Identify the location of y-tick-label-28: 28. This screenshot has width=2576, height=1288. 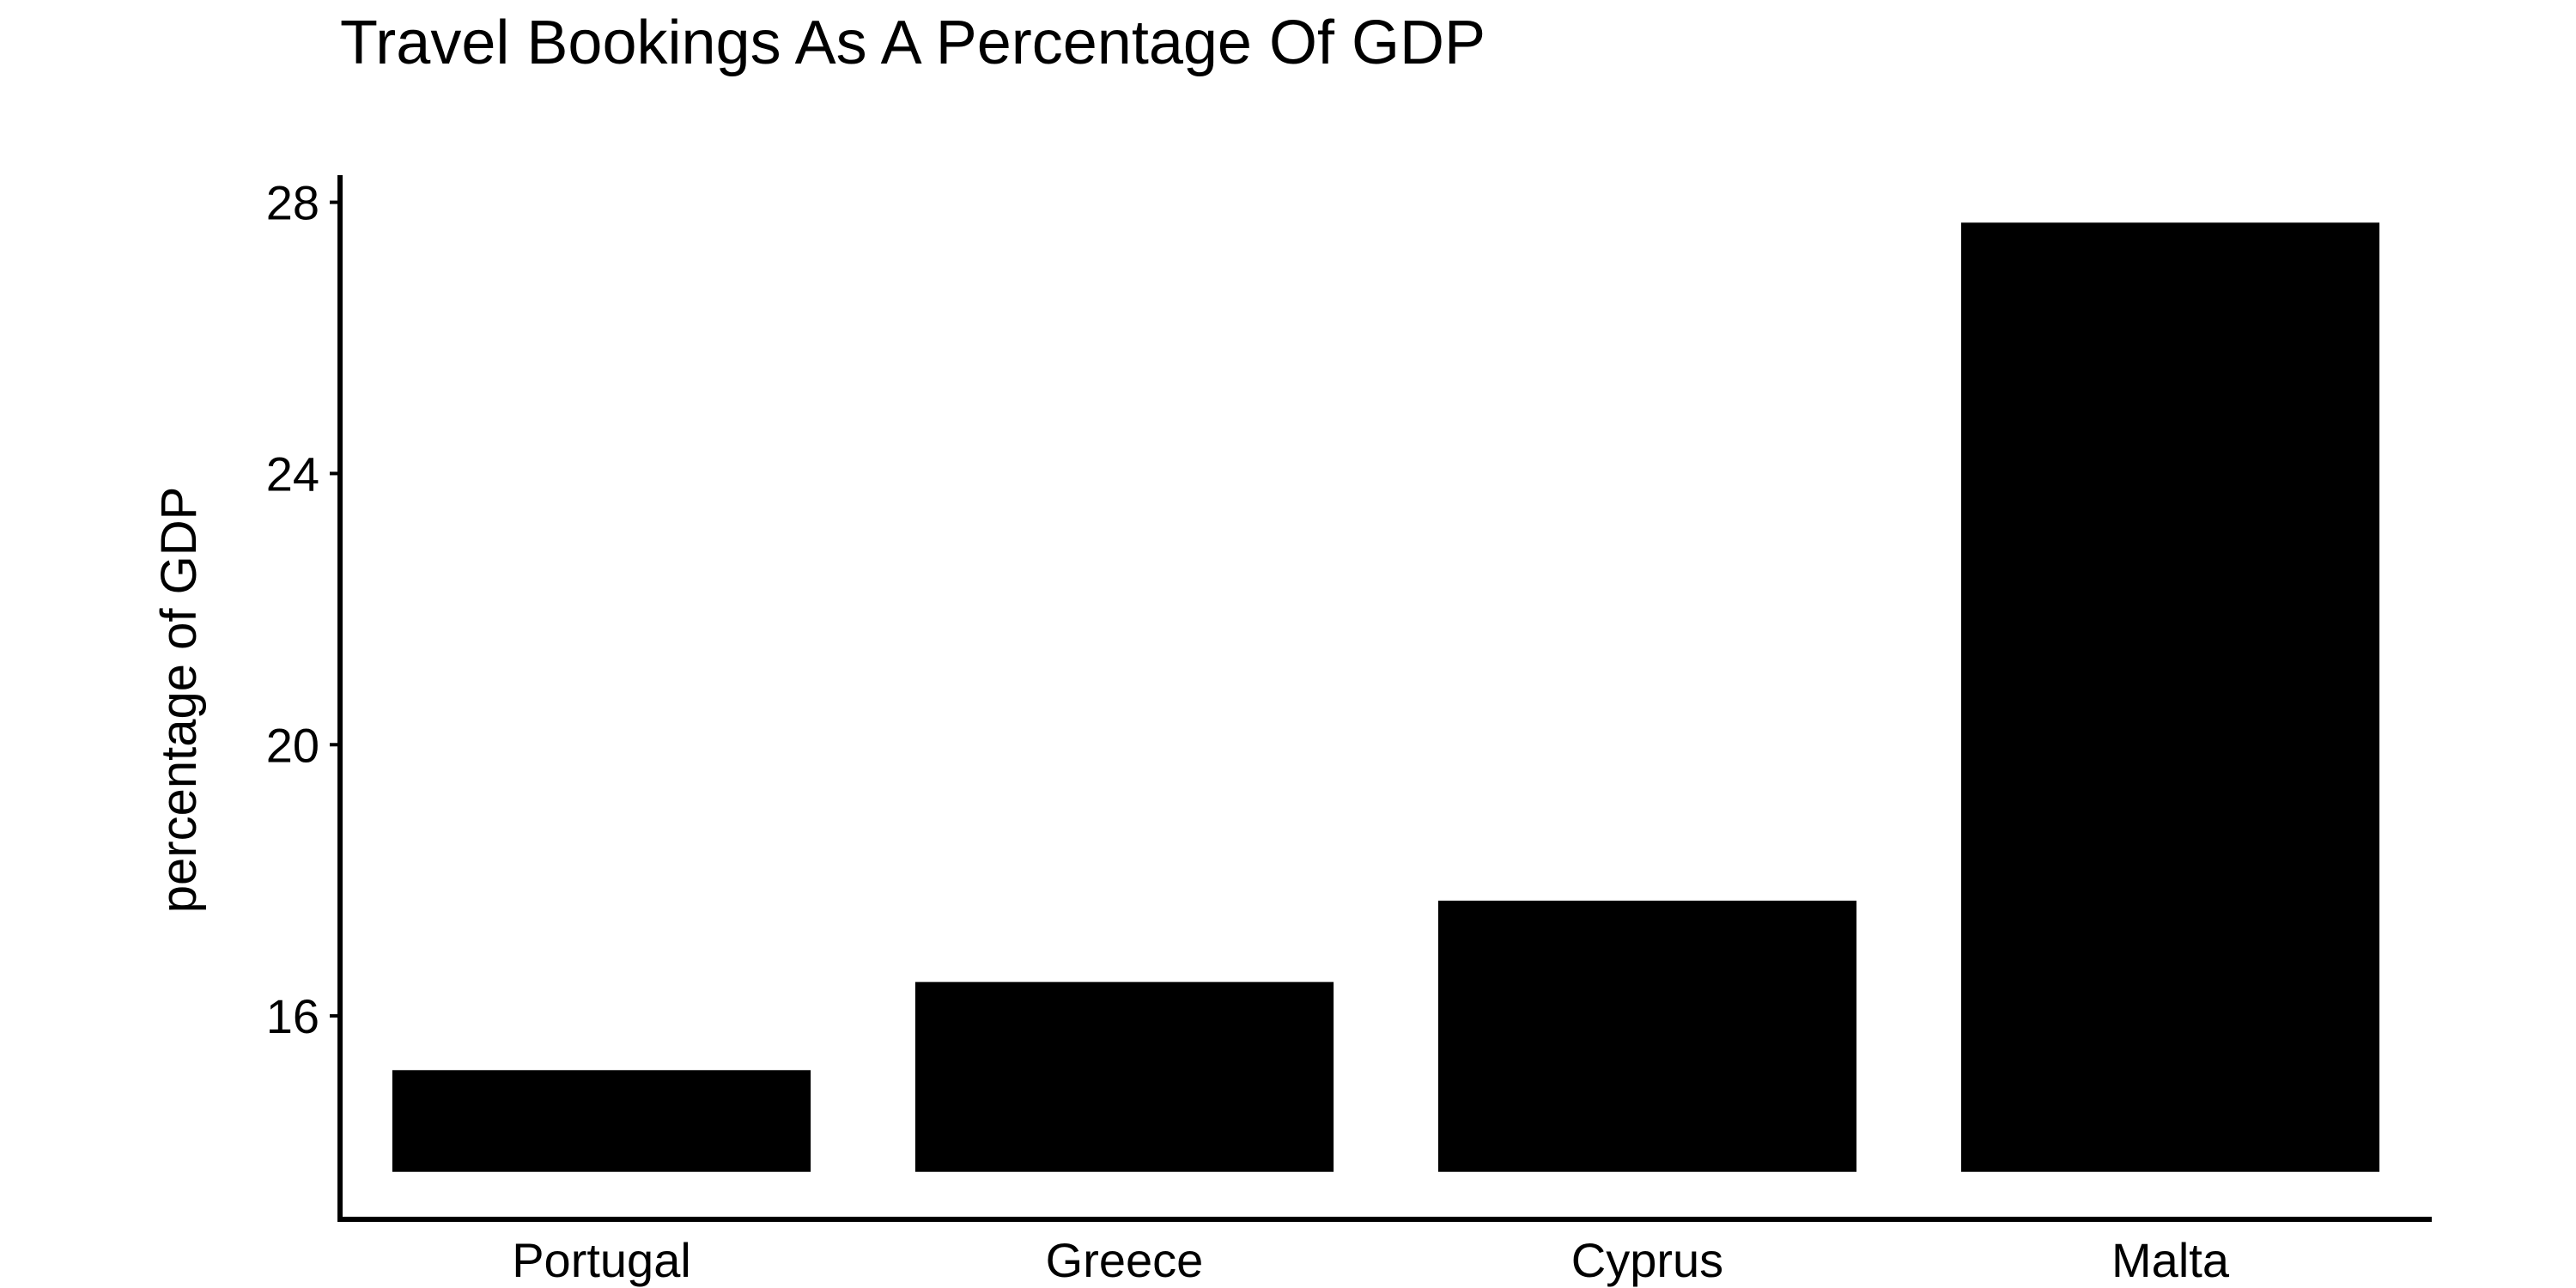
(292, 203).